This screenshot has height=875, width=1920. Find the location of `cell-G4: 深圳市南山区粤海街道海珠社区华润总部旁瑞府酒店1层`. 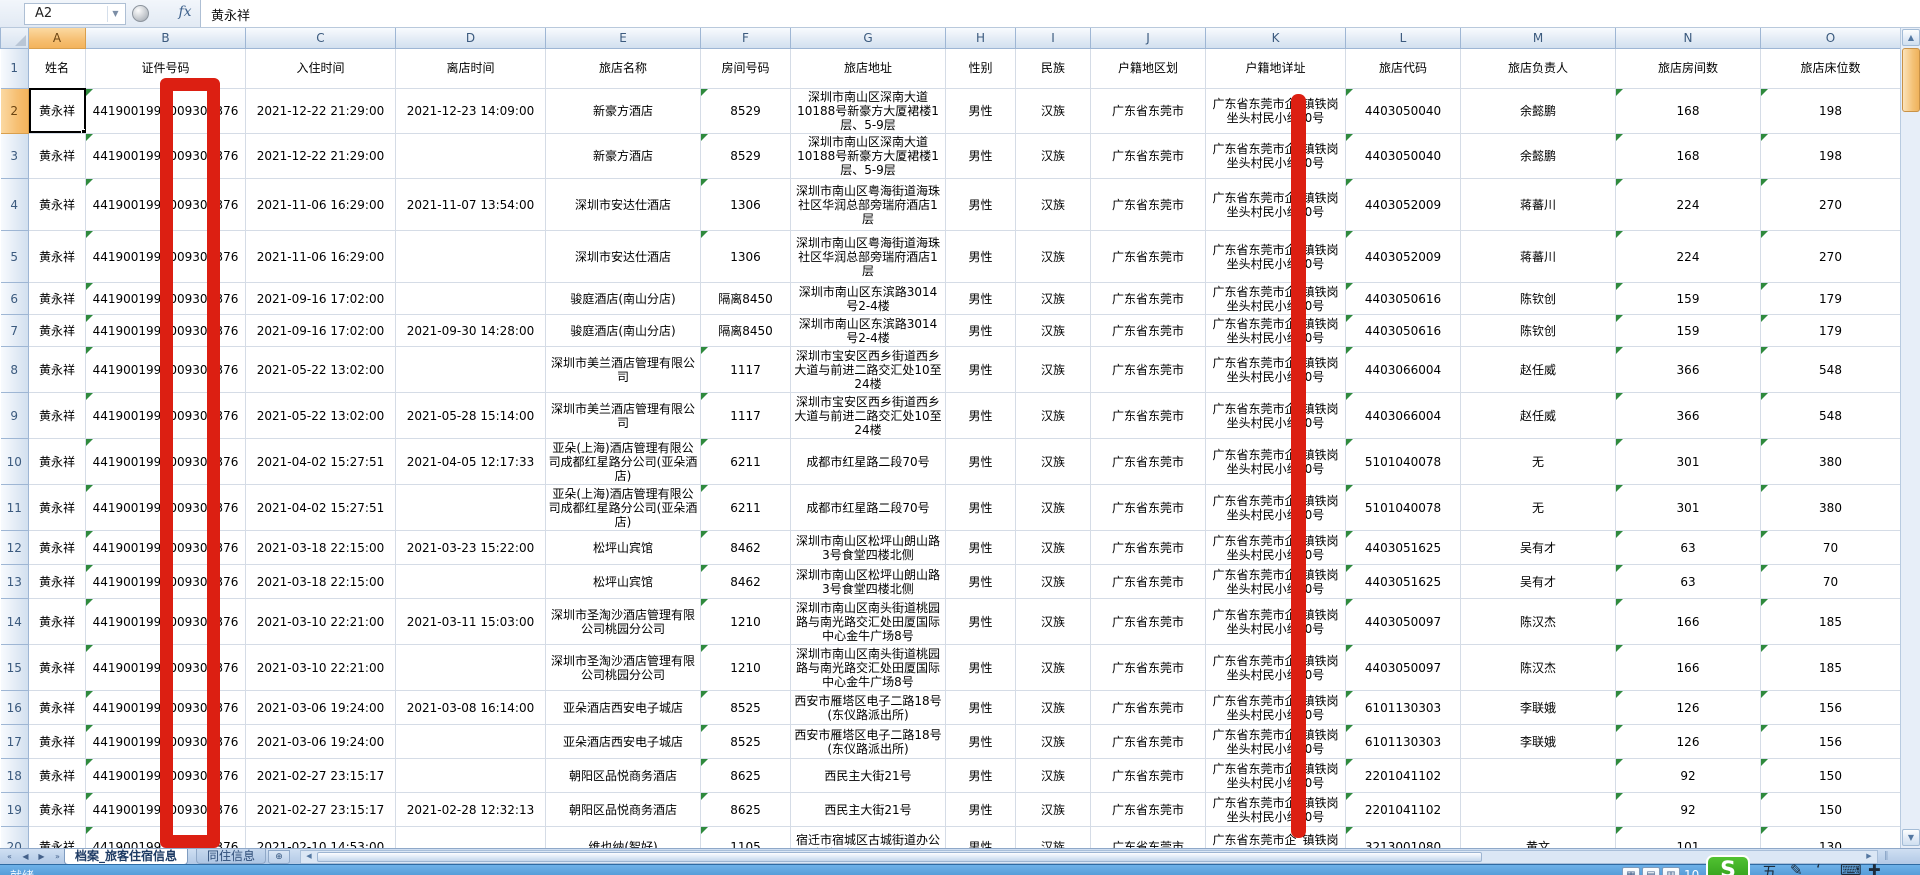

cell-G4: 深圳市南山区粤海街道海珠社区华润总部旁瑞府酒店1层 is located at coordinates (868, 205).